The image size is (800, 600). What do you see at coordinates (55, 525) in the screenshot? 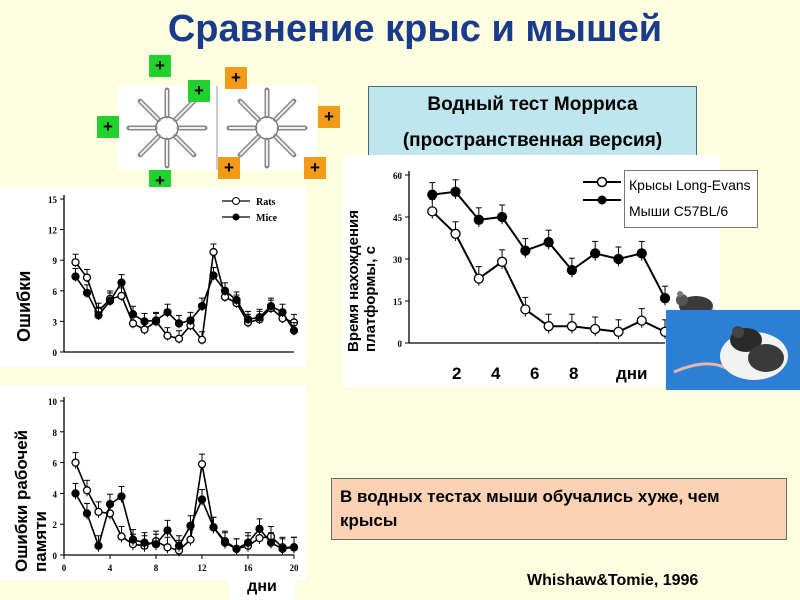
I see `y-tick-label: 2` at bounding box center [55, 525].